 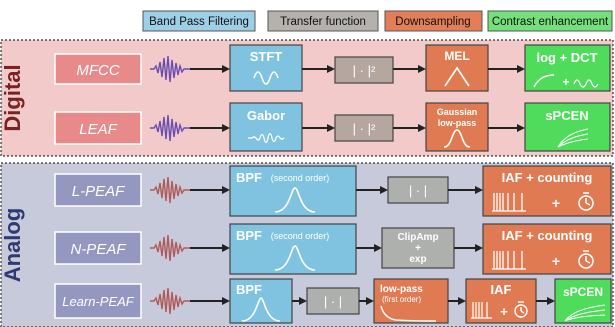 I want to click on lowpass-note-learn-peaf: (first order), so click(x=401, y=299).